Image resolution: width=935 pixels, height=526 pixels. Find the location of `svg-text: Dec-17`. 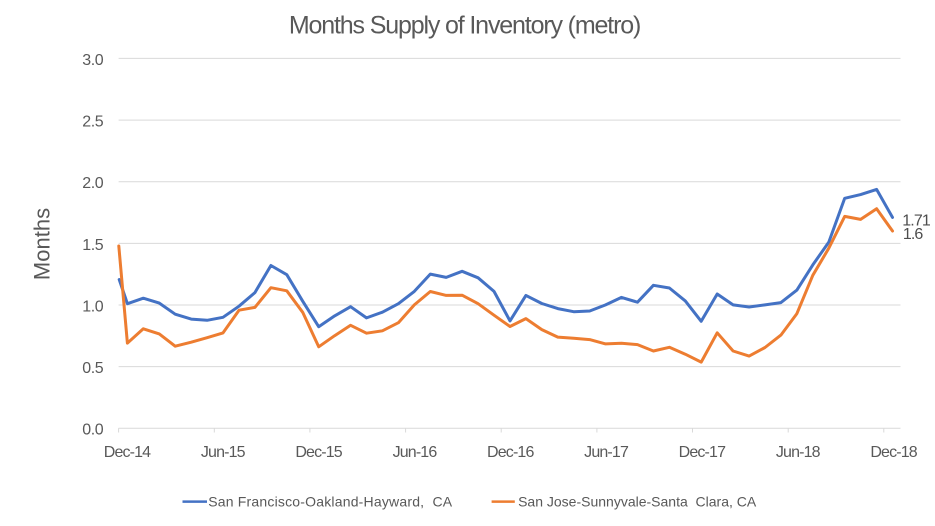

svg-text: Dec-17 is located at coordinates (702, 452).